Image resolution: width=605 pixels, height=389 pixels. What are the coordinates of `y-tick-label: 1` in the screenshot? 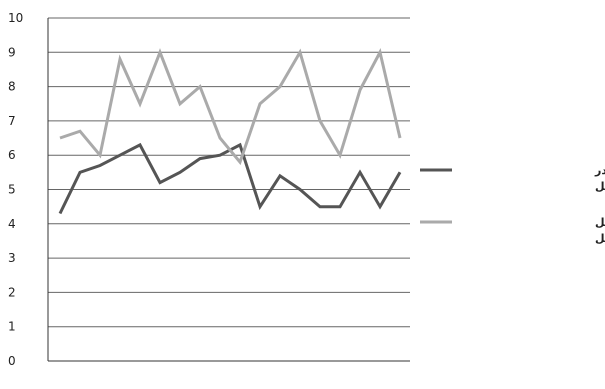 It's located at (12, 327).